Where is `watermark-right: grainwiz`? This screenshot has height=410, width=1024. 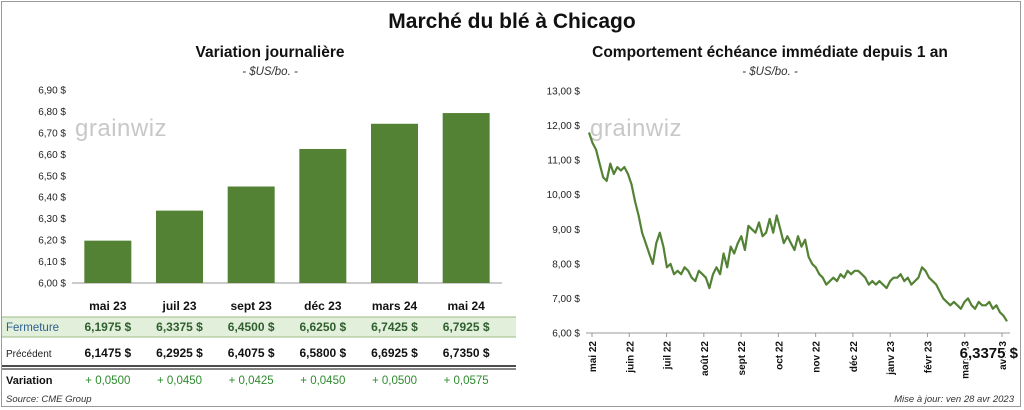
watermark-right: grainwiz is located at coordinates (636, 128).